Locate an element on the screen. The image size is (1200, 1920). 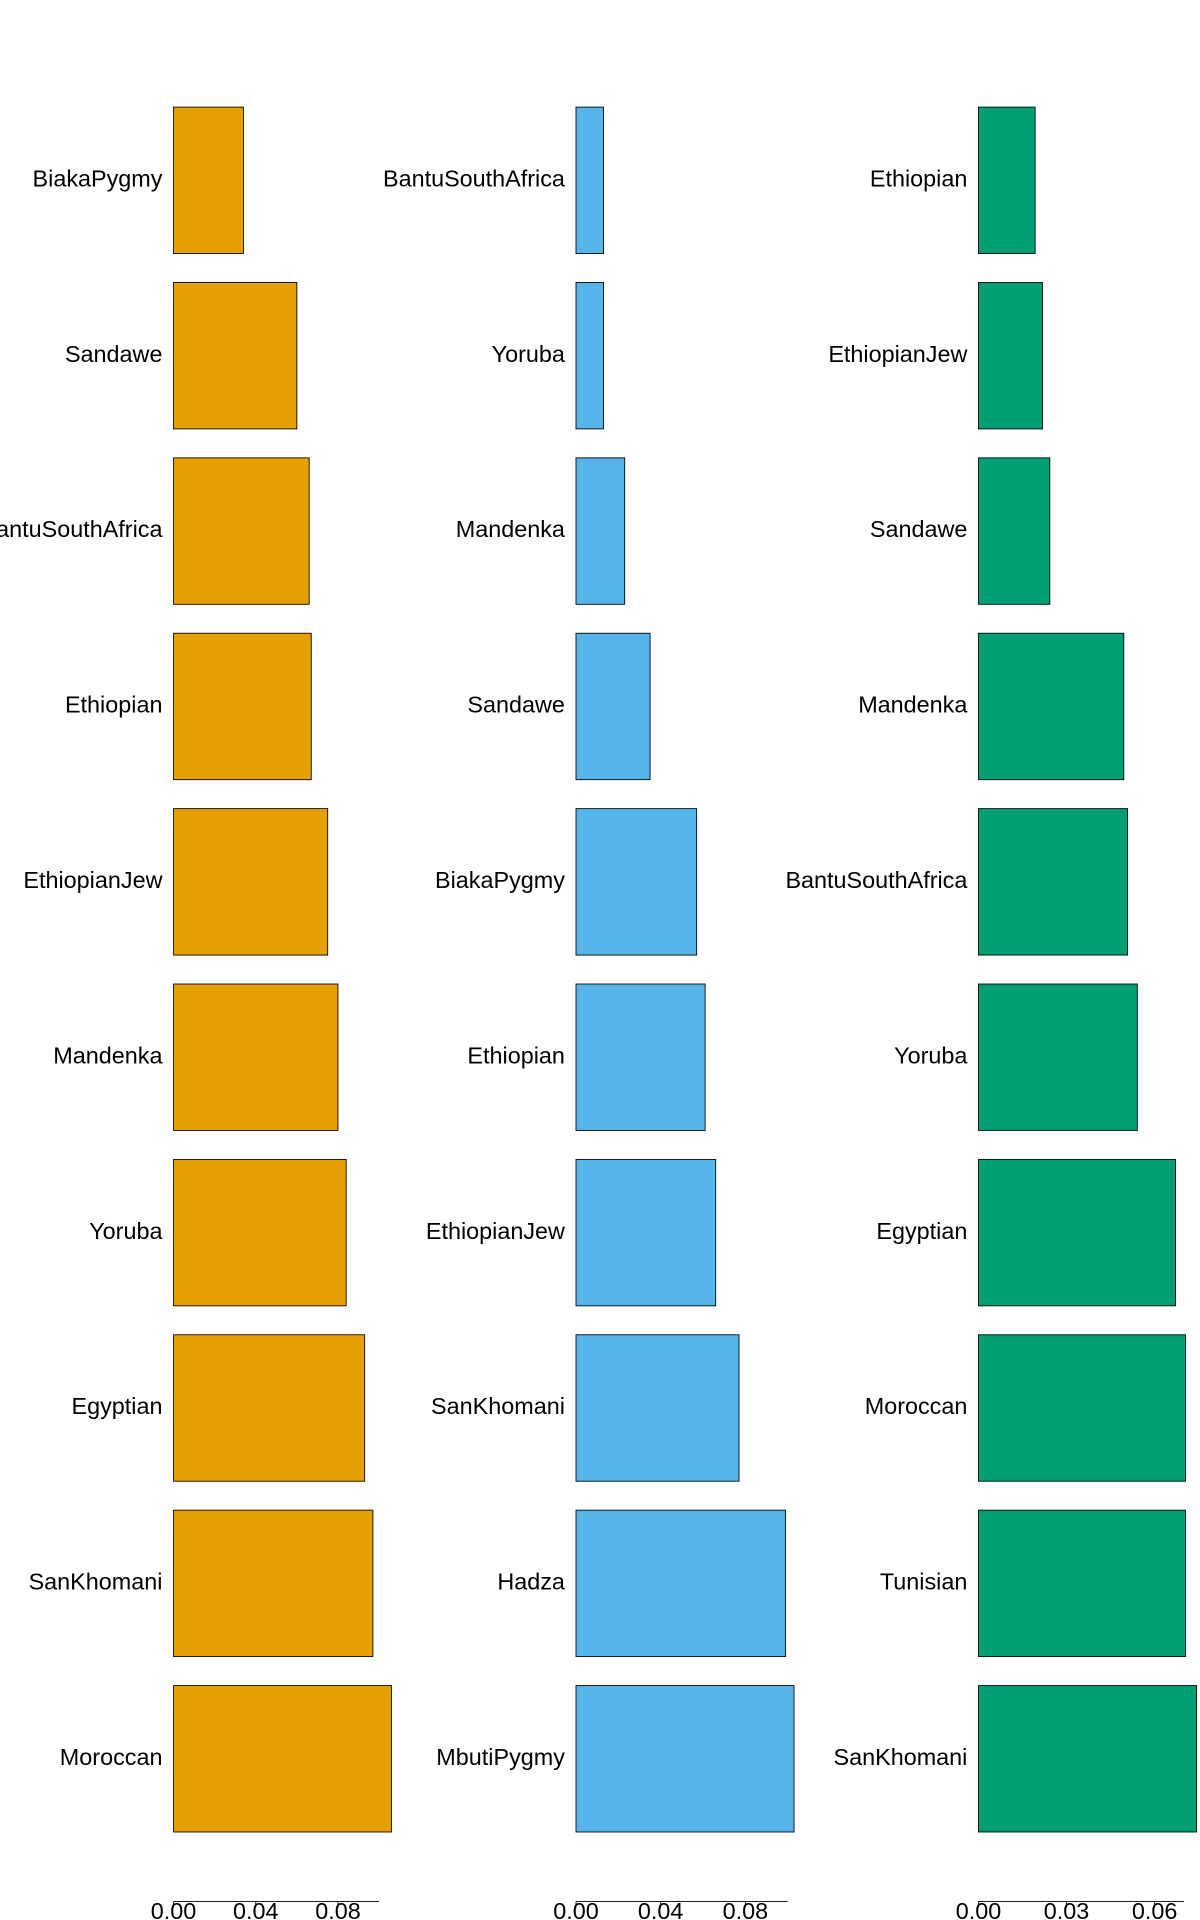
category-label: Tunisian is located at coordinates (924, 1582).